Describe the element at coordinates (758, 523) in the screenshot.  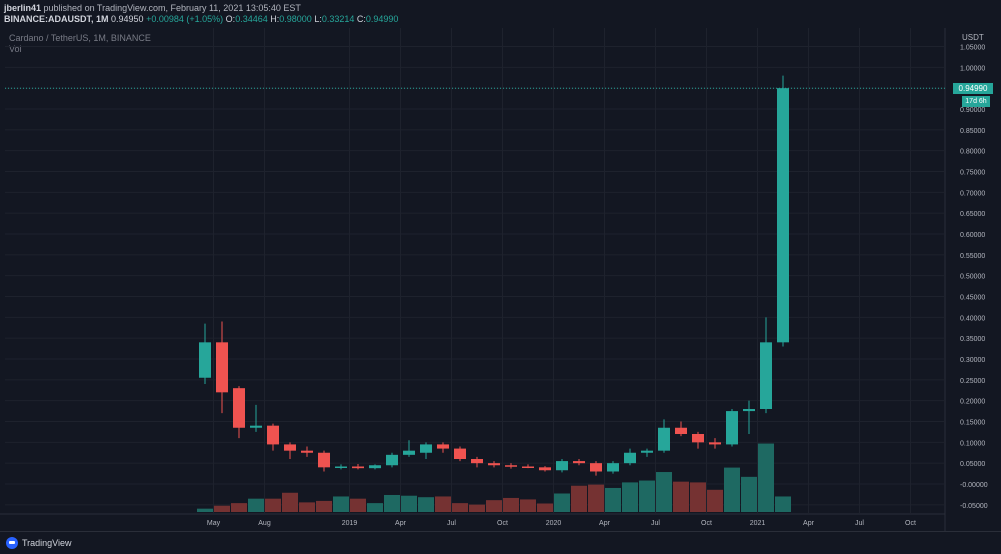
I see `x-tick-label: 2021` at that location.